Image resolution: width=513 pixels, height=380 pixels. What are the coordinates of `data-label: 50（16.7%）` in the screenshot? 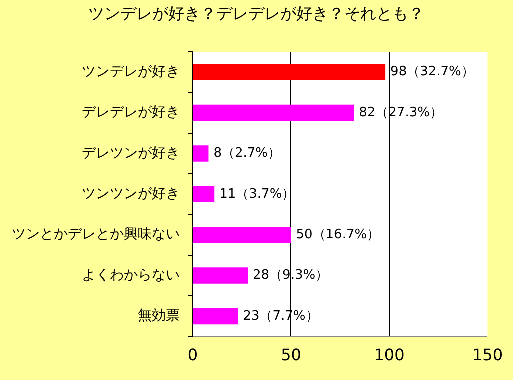 It's located at (338, 234).